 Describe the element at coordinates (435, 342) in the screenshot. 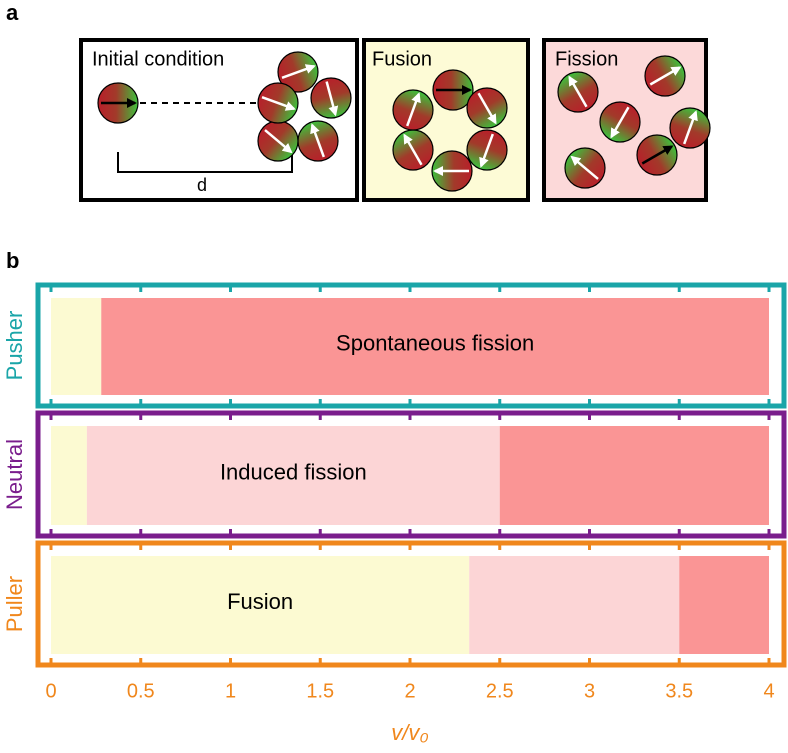

I see `segment-label: Spontaneous fission` at that location.